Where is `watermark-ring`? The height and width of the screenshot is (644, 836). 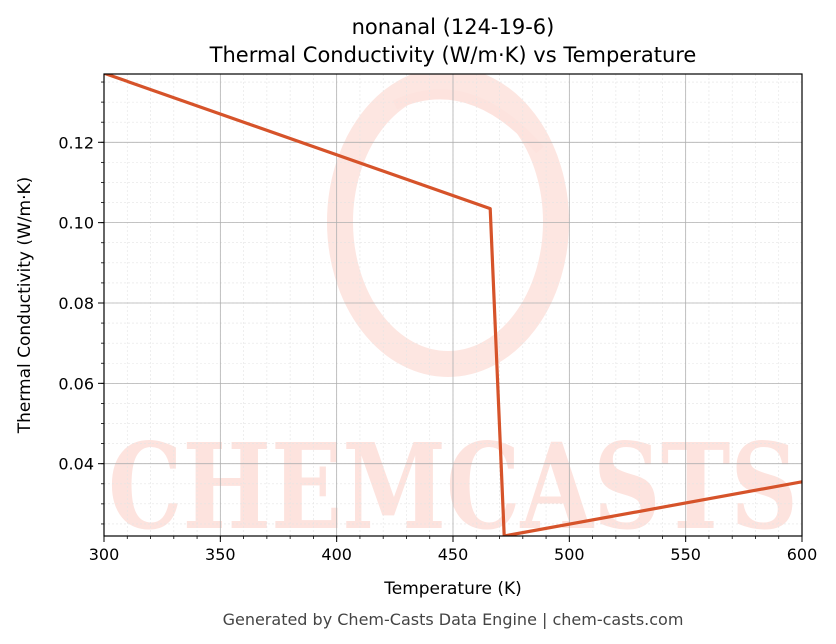 watermark-ring is located at coordinates (448, 225).